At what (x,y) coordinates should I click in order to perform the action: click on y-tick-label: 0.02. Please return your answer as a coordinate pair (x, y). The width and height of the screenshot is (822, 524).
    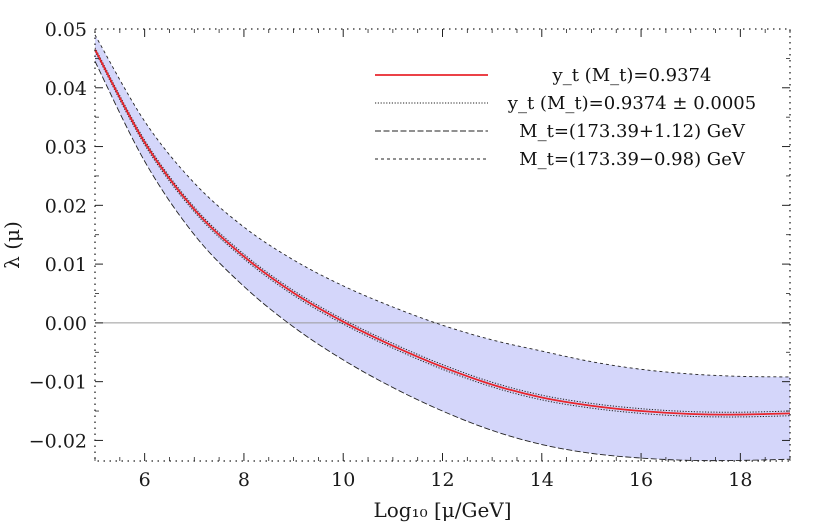
    Looking at the image, I should click on (66, 206).